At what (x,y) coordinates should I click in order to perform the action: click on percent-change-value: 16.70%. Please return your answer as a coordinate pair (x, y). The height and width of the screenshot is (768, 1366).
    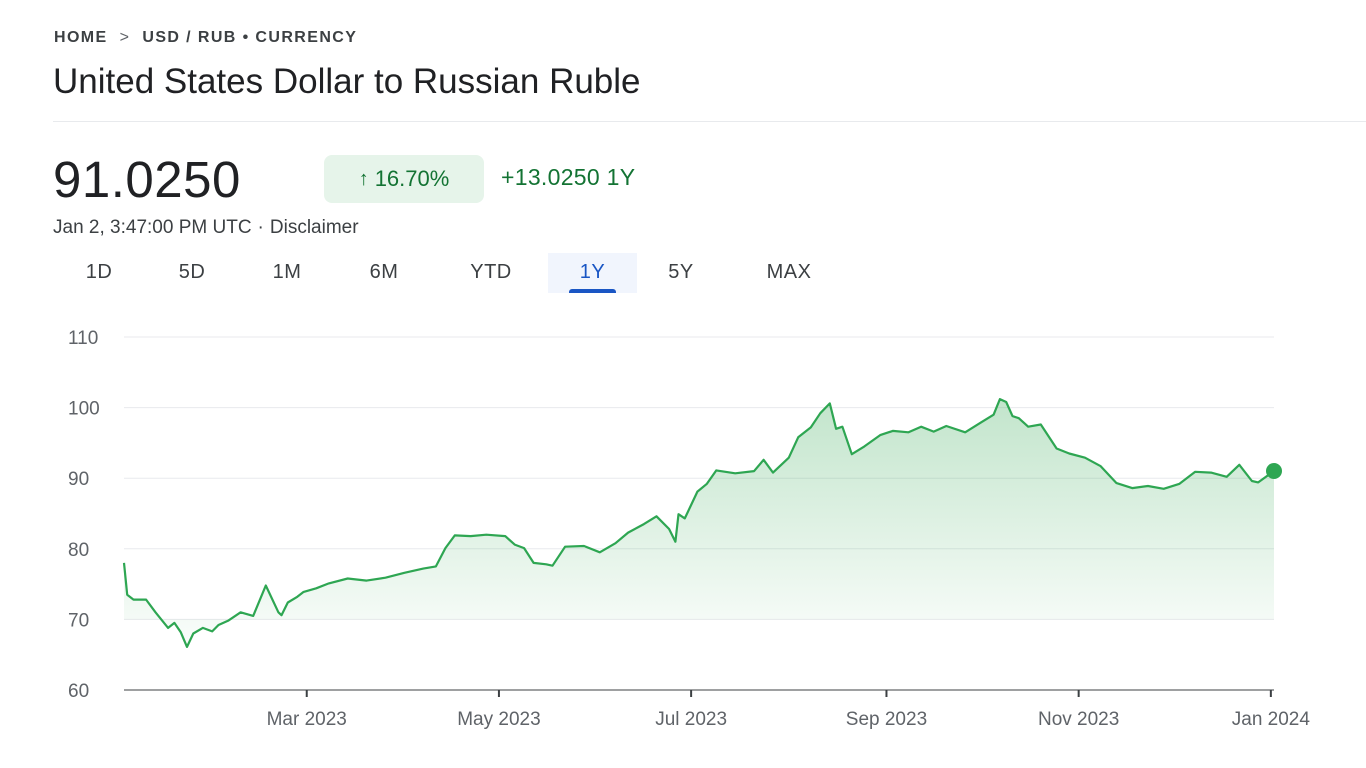
    Looking at the image, I should click on (412, 178).